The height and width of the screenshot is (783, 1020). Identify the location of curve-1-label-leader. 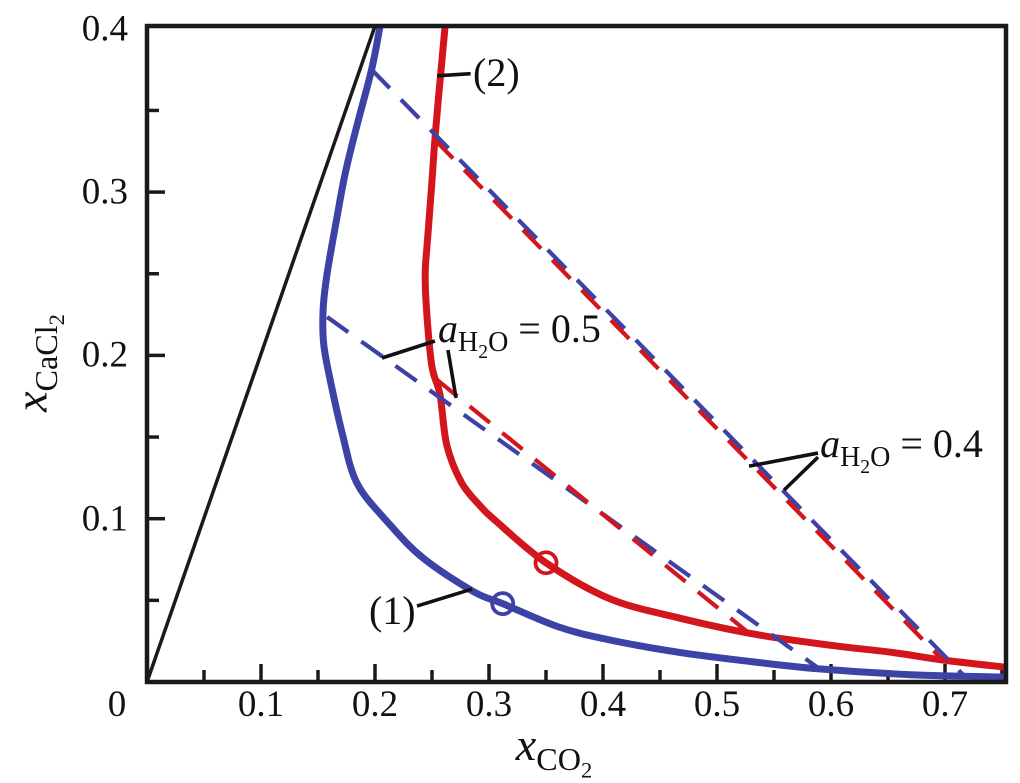
(444, 597).